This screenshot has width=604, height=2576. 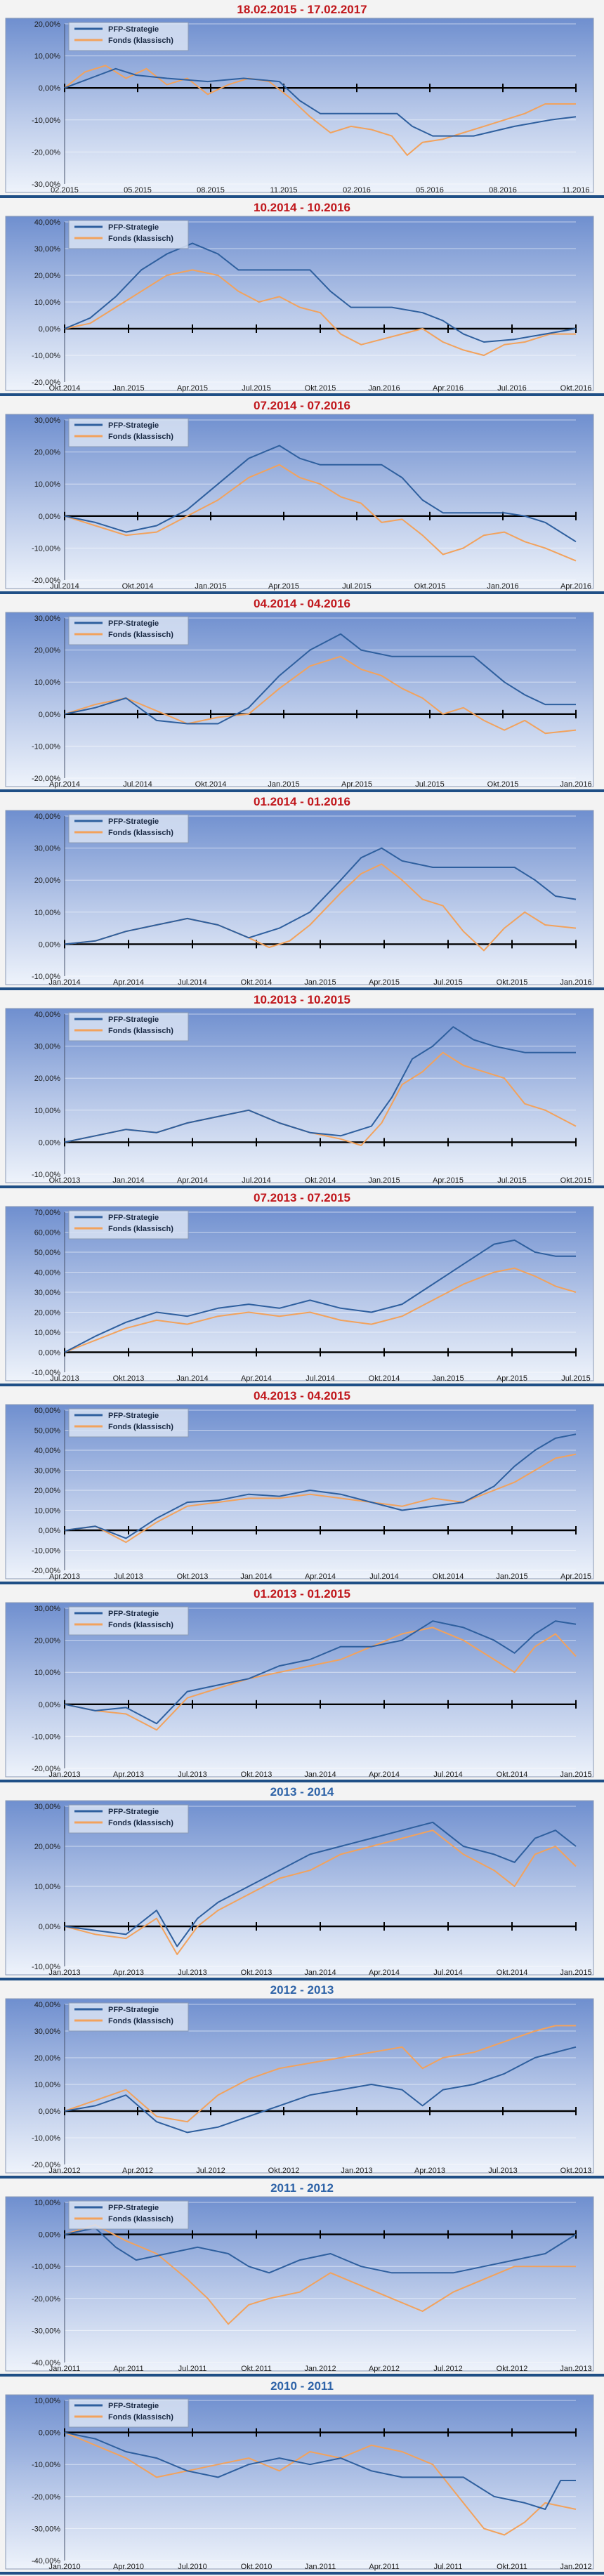 I want to click on y-tick-label: -30,00%, so click(x=46, y=2529).